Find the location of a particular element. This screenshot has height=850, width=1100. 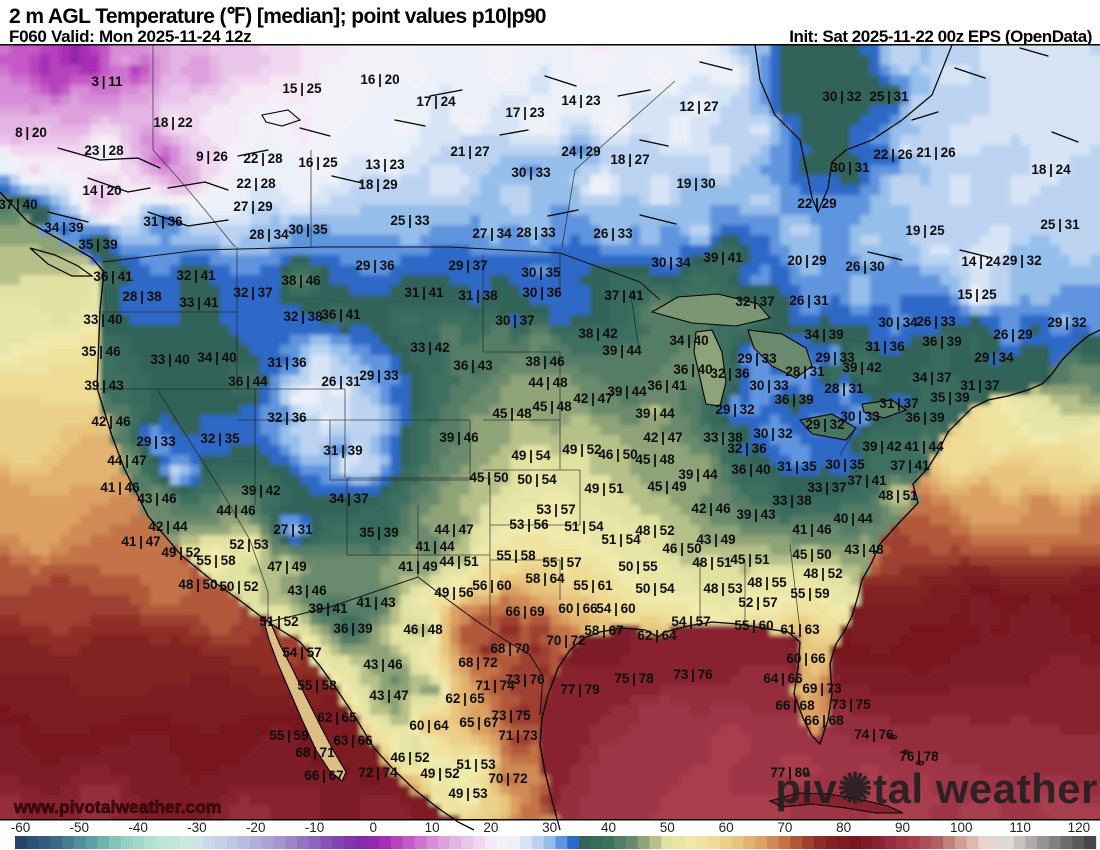

svg-text: 20 | 29 is located at coordinates (806, 260).